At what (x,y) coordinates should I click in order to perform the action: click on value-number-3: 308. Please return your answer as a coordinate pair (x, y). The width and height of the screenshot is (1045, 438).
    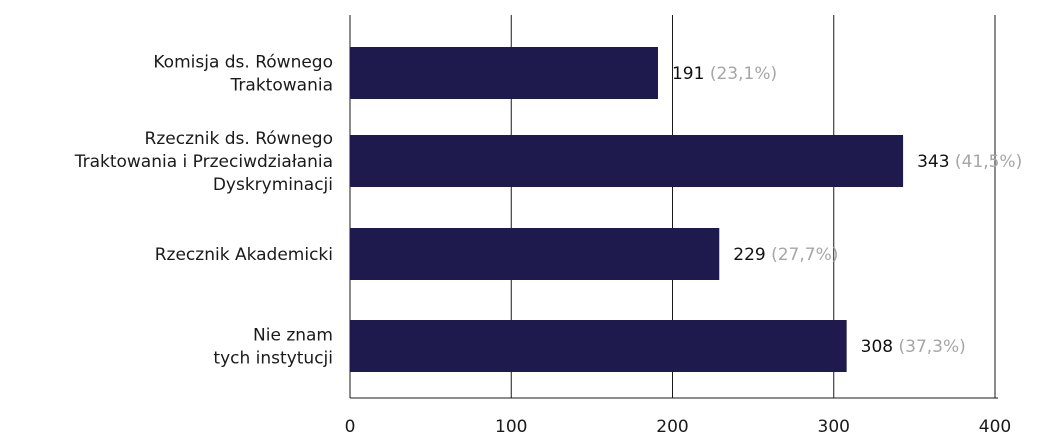
    Looking at the image, I should click on (877, 347).